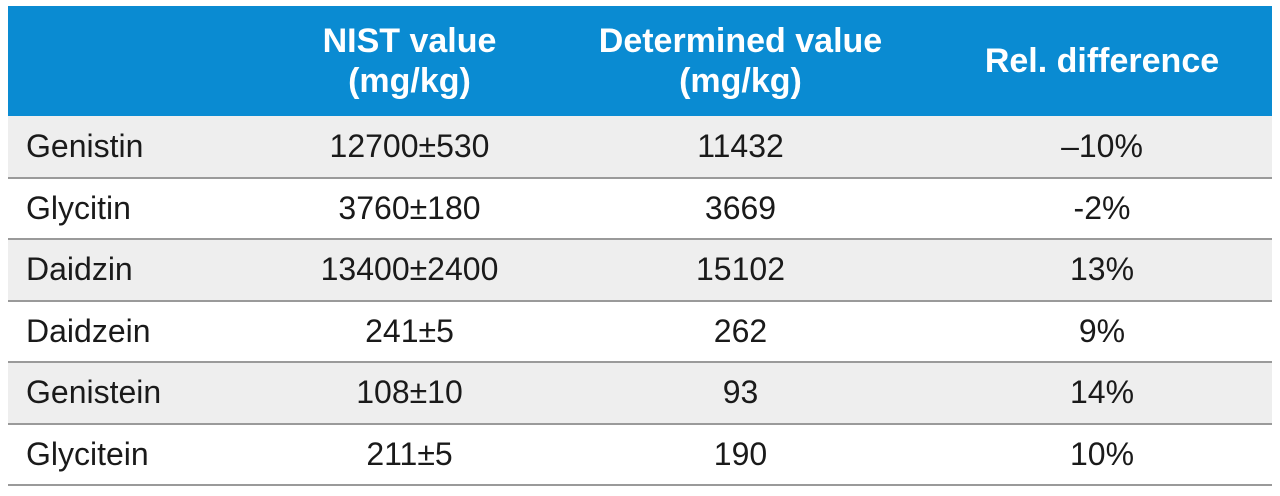 The width and height of the screenshot is (1280, 496). I want to click on nist-value-cell: 108±10, so click(409, 392).